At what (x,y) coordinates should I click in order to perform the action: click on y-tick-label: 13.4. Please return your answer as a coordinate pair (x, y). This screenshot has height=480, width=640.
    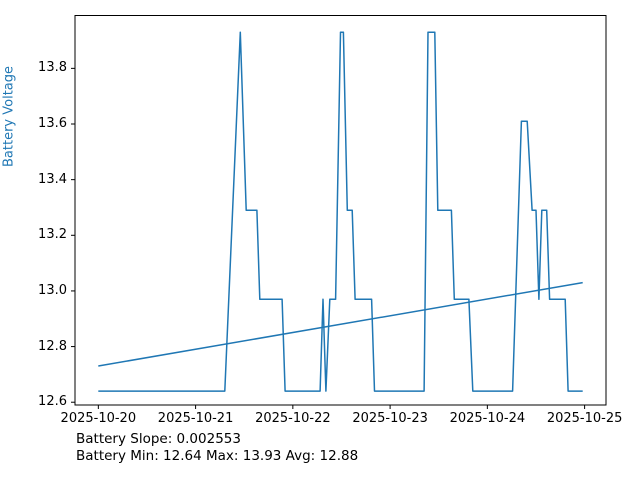
    Looking at the image, I should click on (52, 179).